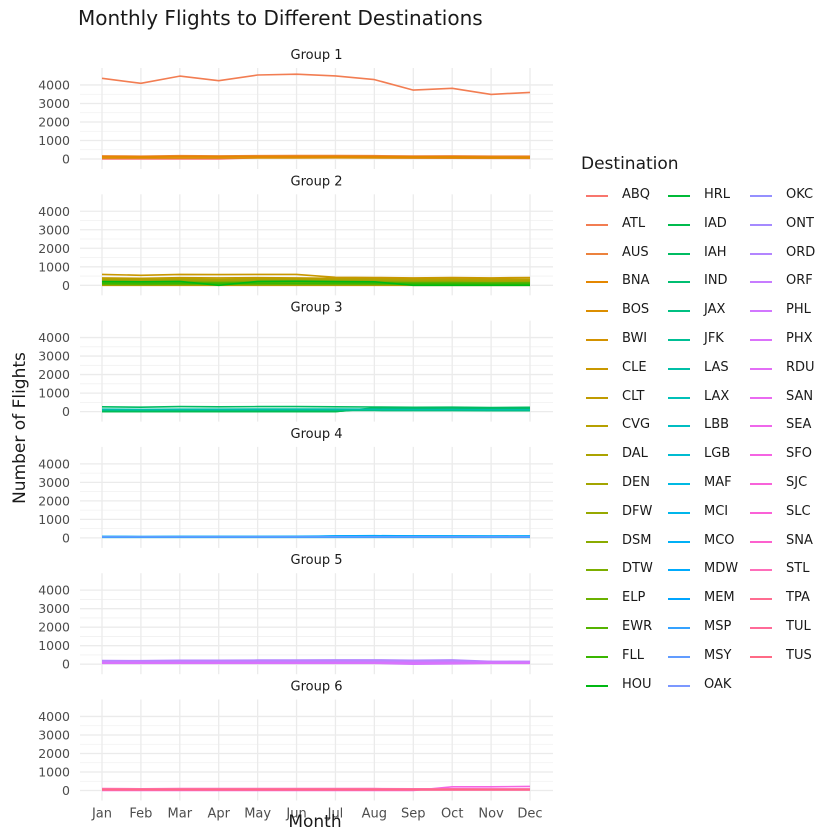 The height and width of the screenshot is (840, 840). I want to click on x-tick-label: Aug, so click(374, 814).